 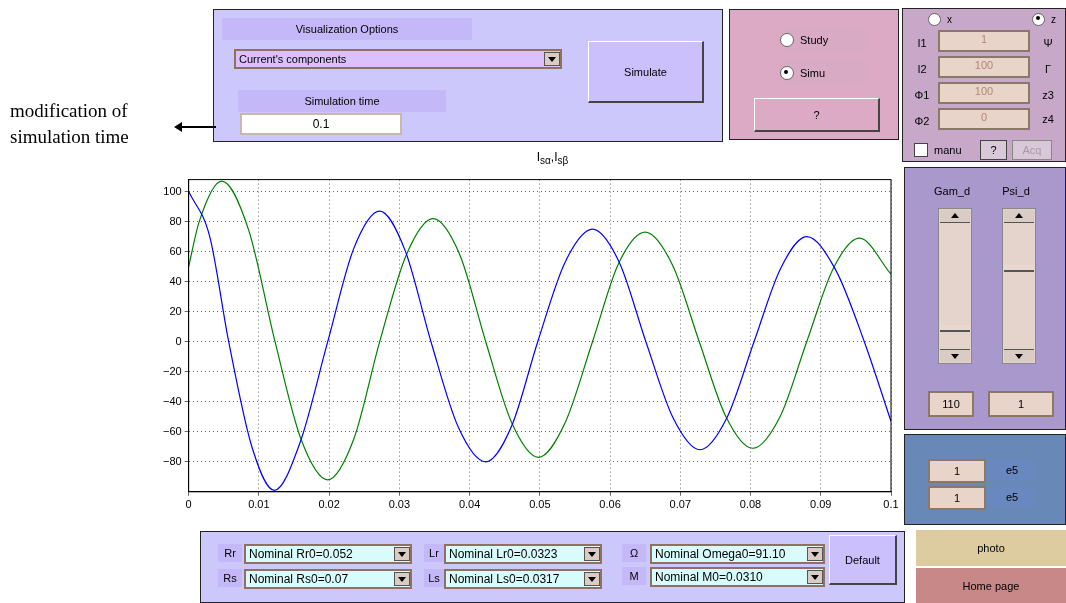 What do you see at coordinates (540, 504) in the screenshot?
I see `x-tick-label: 0.05` at bounding box center [540, 504].